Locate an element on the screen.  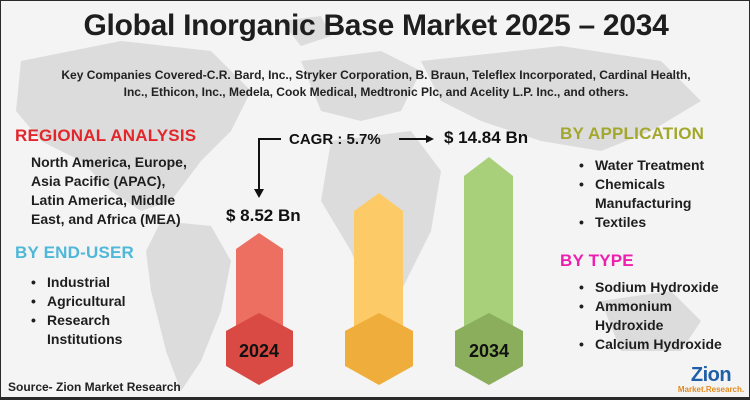
start-value-label: $ 8.52 Bn is located at coordinates (263, 215).